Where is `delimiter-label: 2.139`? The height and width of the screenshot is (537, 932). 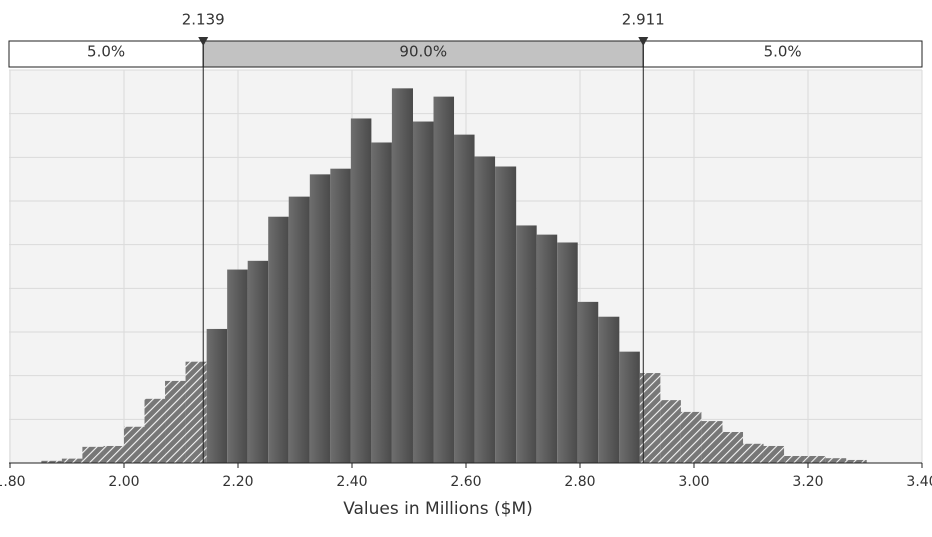
delimiter-label: 2.139 is located at coordinates (203, 20).